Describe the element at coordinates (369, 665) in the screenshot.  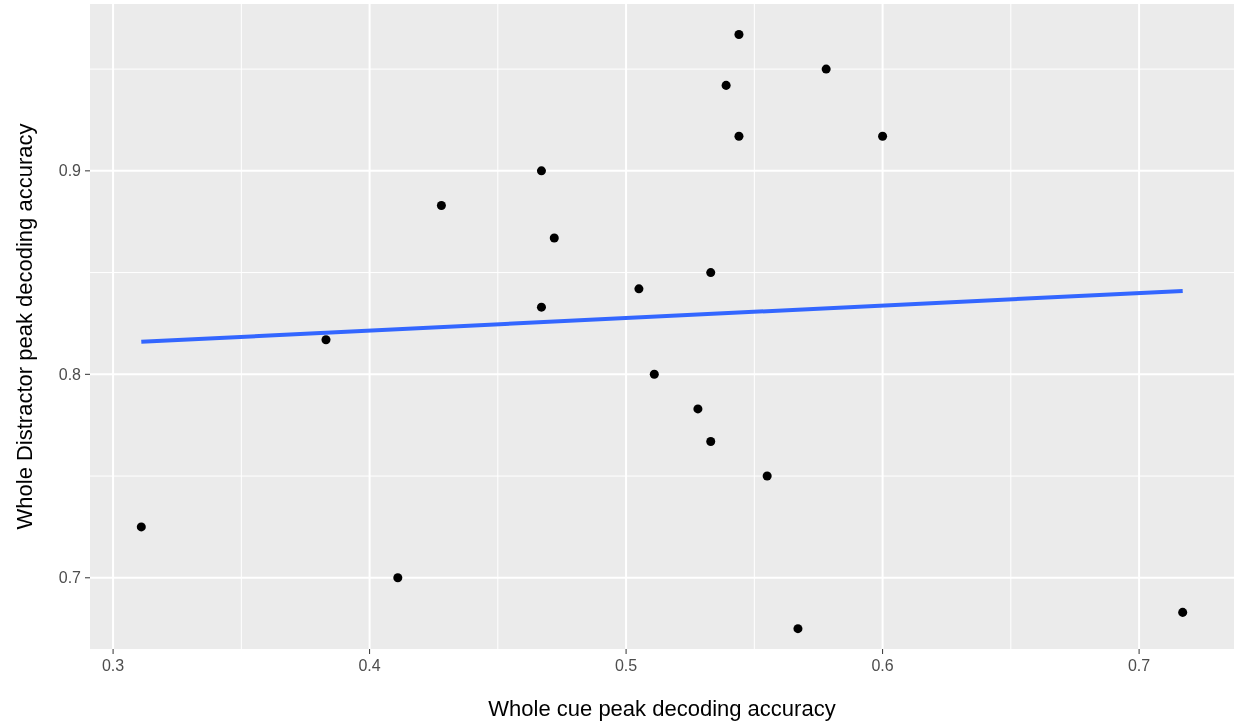
I see `x-tick-label: 0.4` at that location.